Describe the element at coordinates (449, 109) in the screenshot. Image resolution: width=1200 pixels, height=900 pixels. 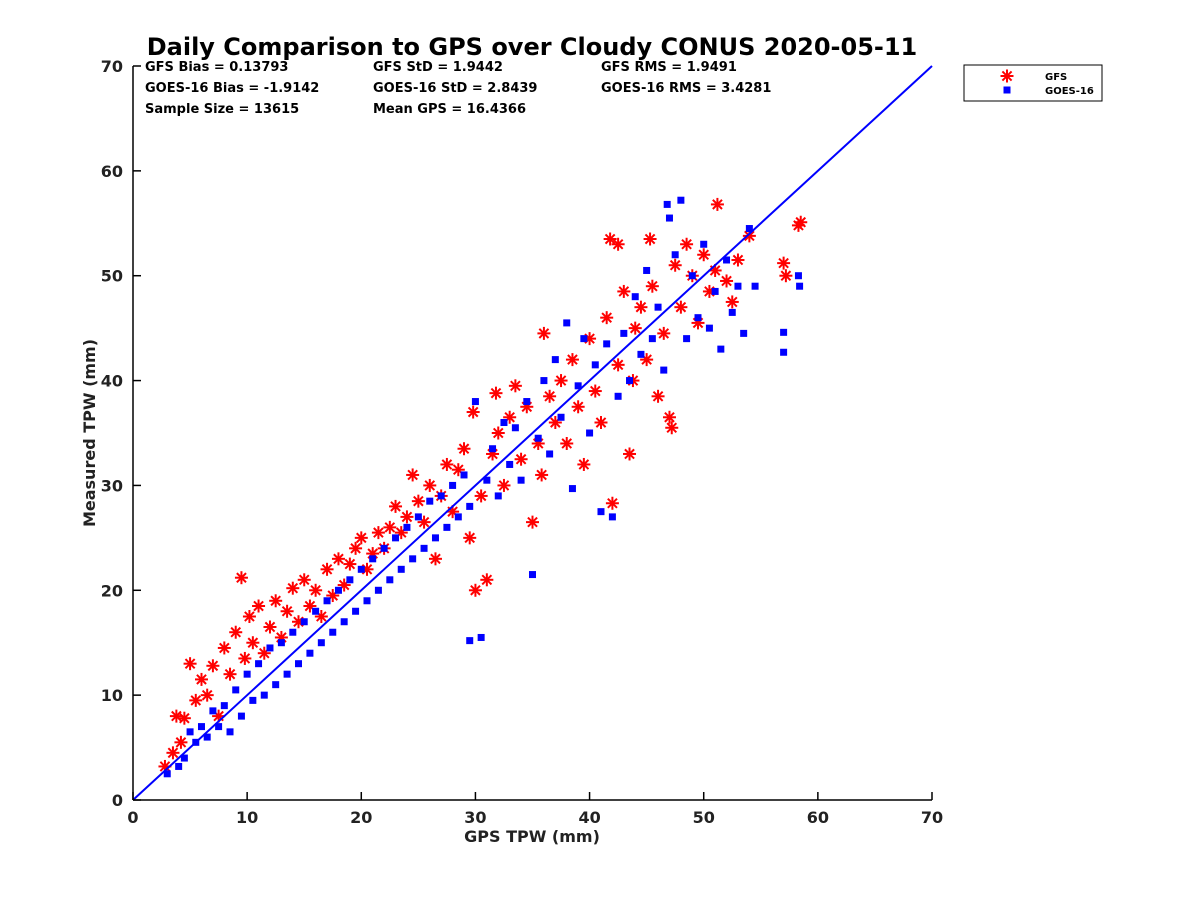
I see `stat-r2-c1: Mean GPS = 16.4366` at that location.